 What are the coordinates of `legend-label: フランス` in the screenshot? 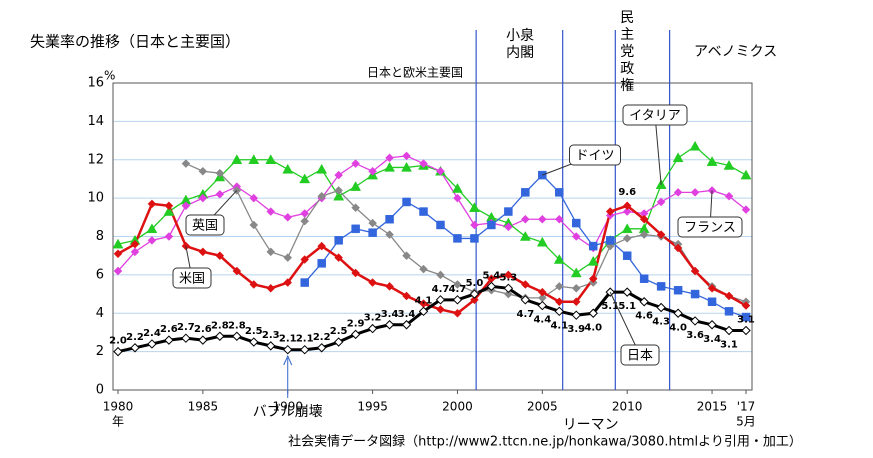 It's located at (710, 228).